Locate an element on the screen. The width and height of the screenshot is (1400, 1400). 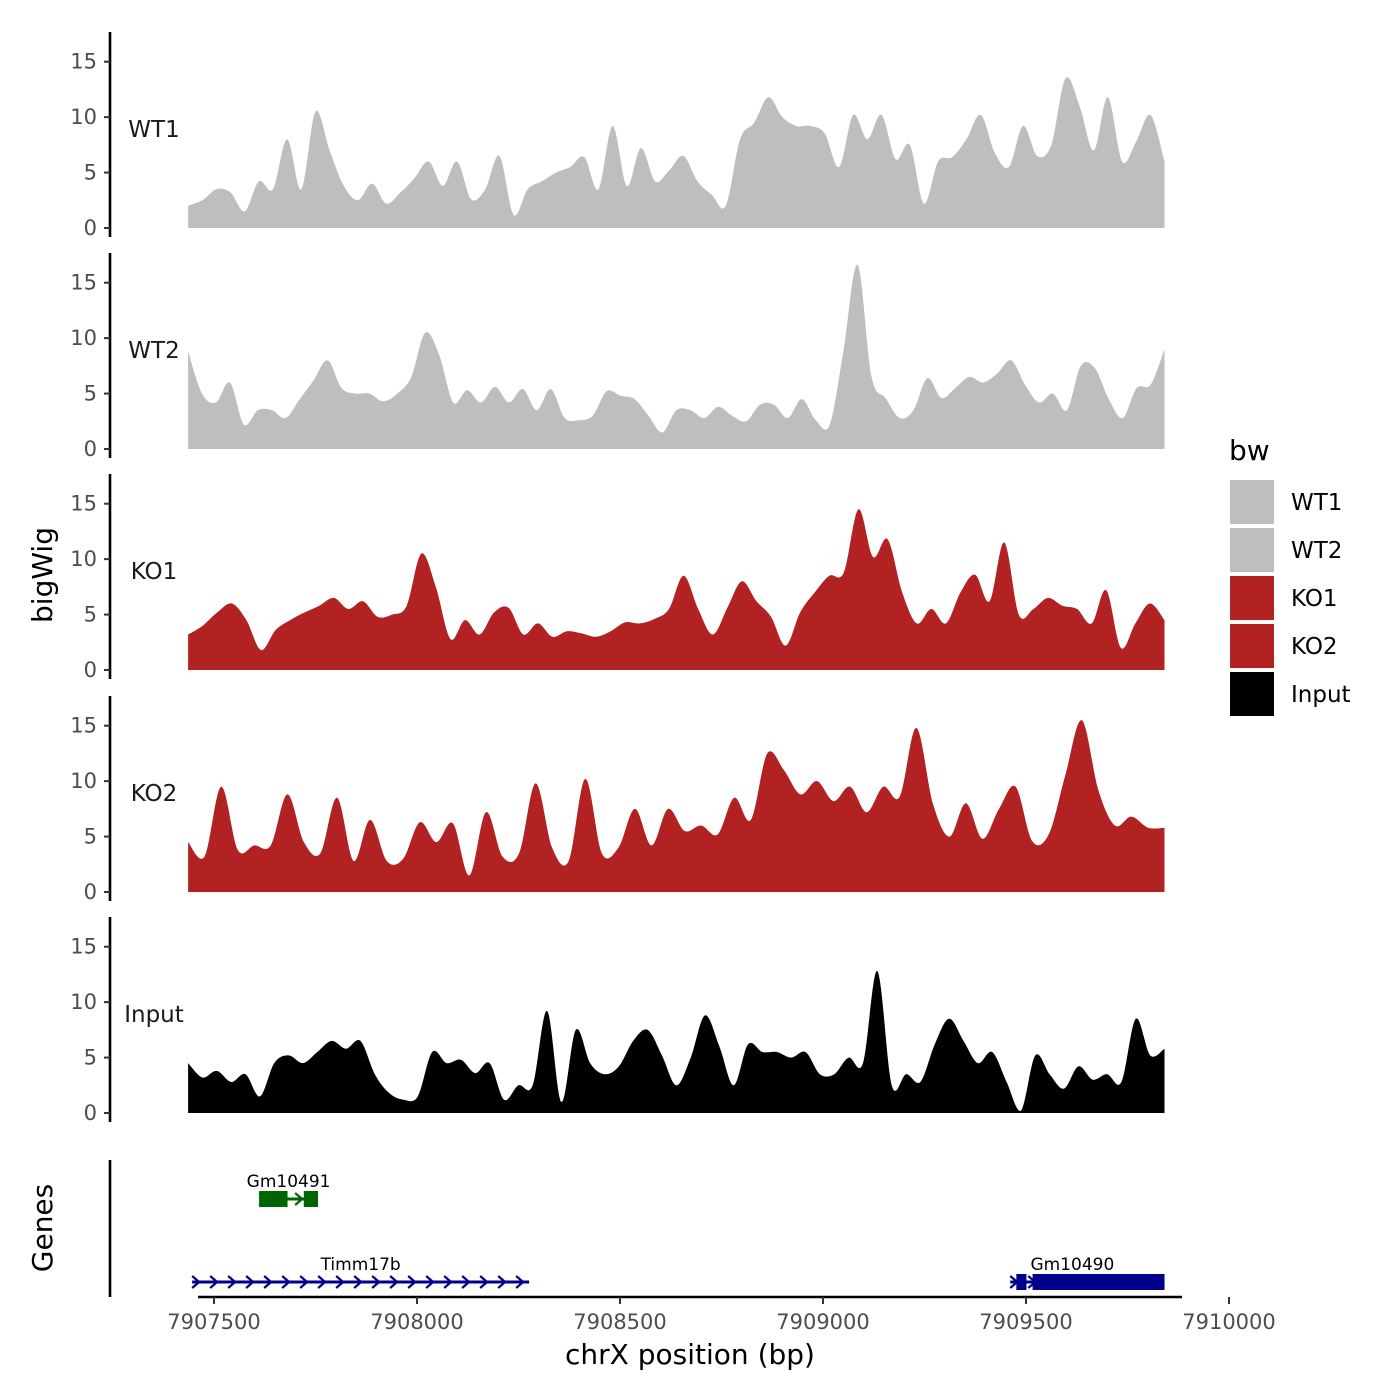
gene-gm10490: Gm10490 is located at coordinates (1087, 1272).